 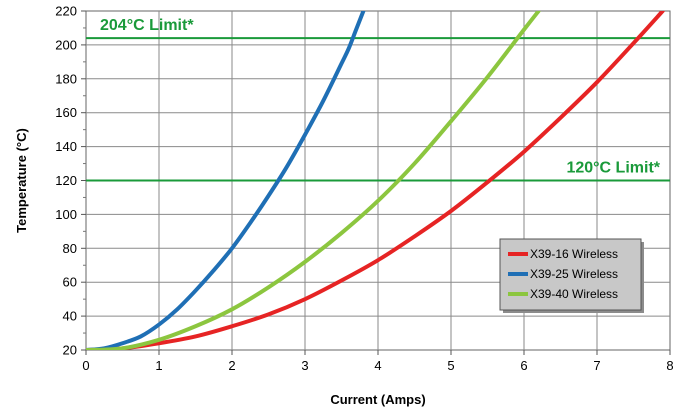 What do you see at coordinates (304, 365) in the screenshot?
I see `x-tick-label: 3` at bounding box center [304, 365].